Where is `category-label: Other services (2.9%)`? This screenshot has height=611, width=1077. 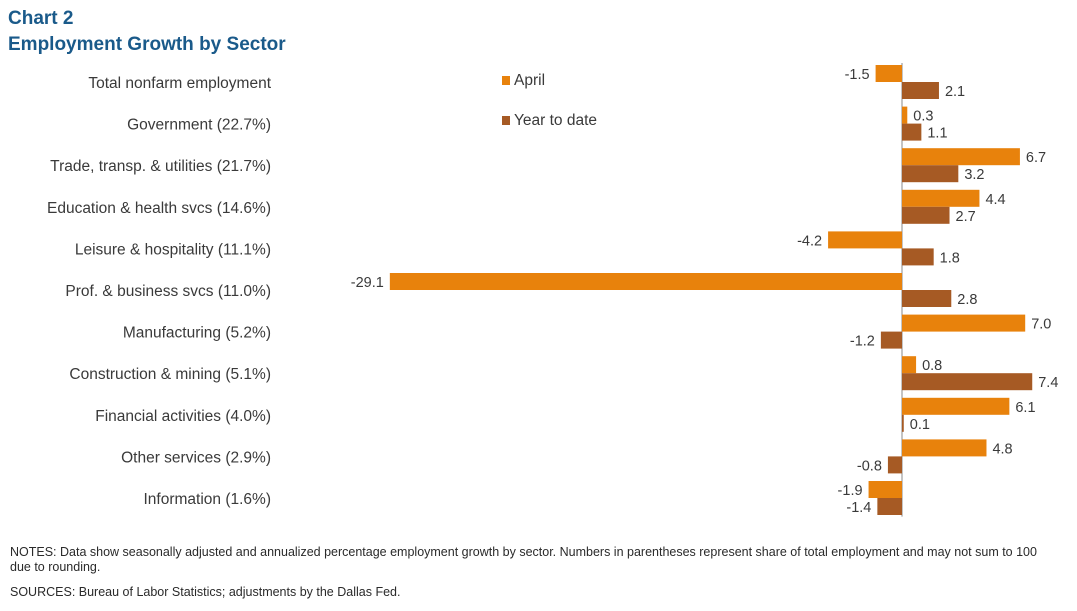
category-label: Other services (2.9%) is located at coordinates (196, 457).